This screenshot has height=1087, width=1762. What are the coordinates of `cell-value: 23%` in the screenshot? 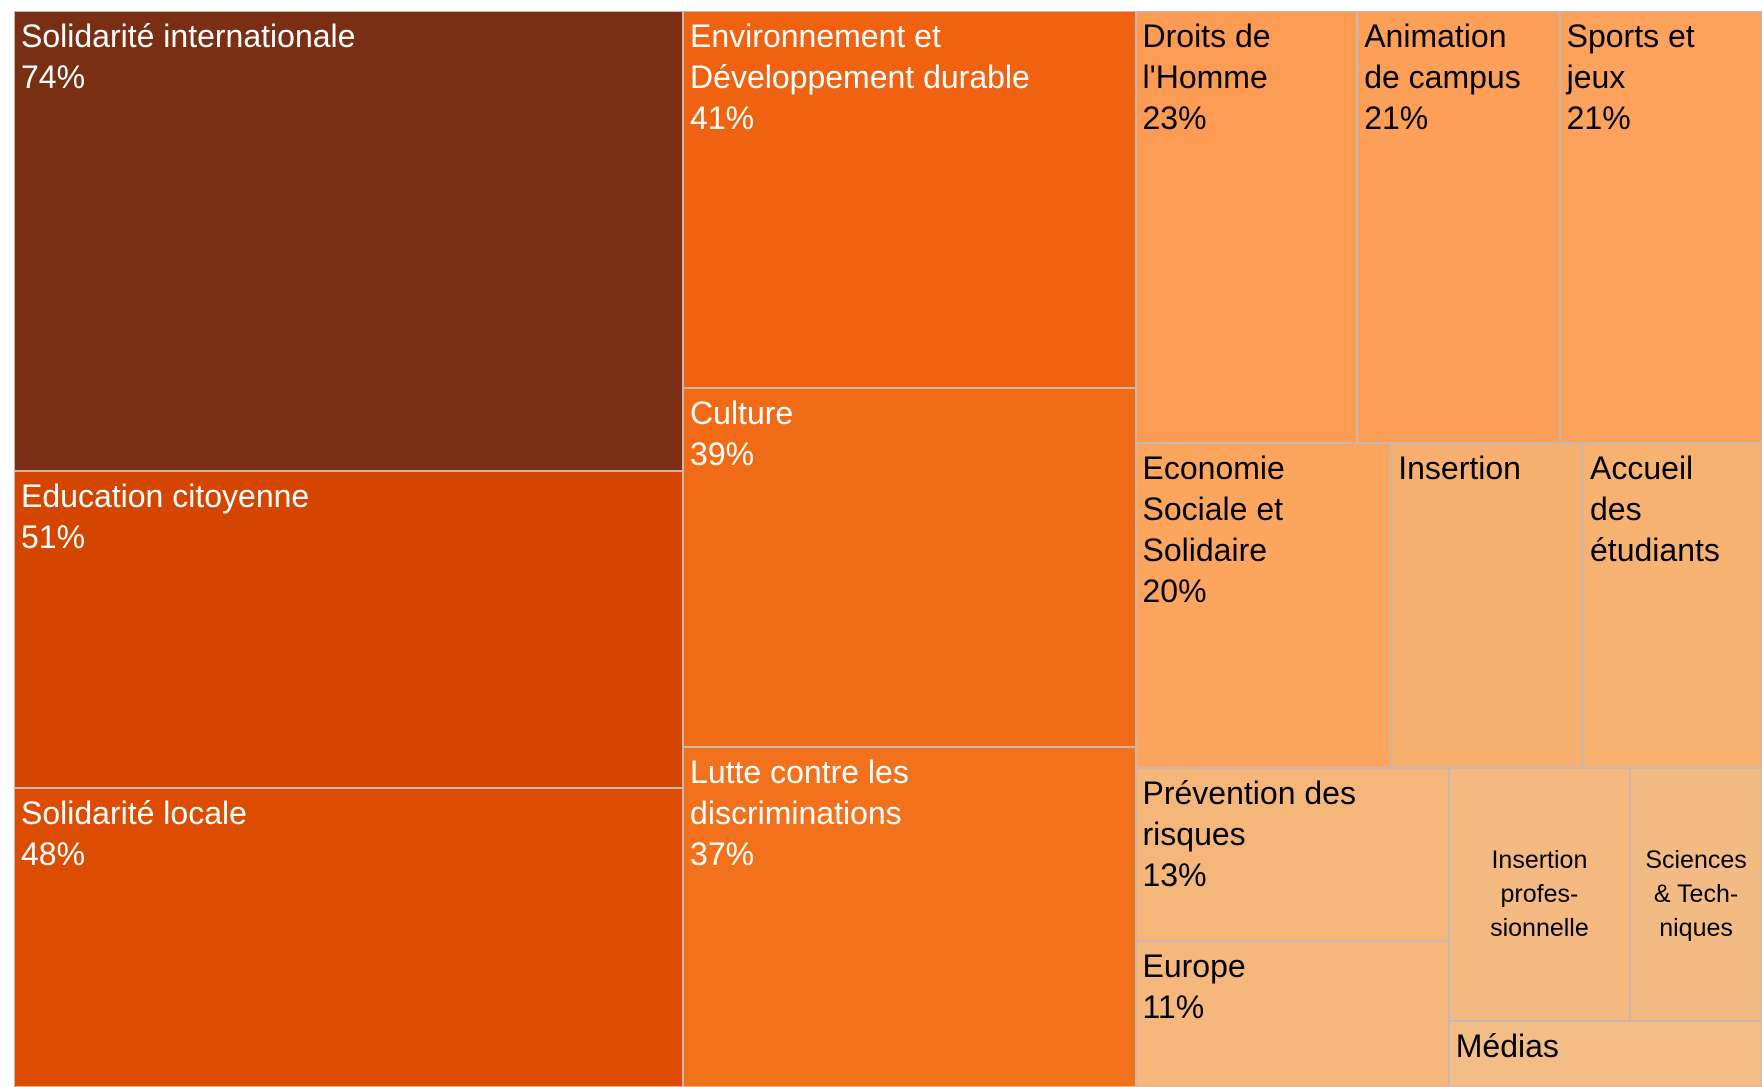 It's located at (1174, 118).